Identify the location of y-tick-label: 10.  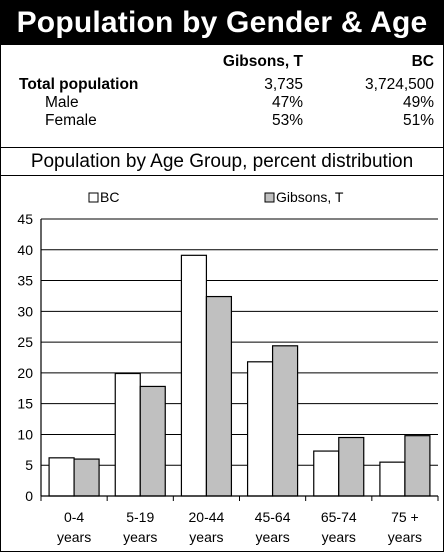
(25, 434).